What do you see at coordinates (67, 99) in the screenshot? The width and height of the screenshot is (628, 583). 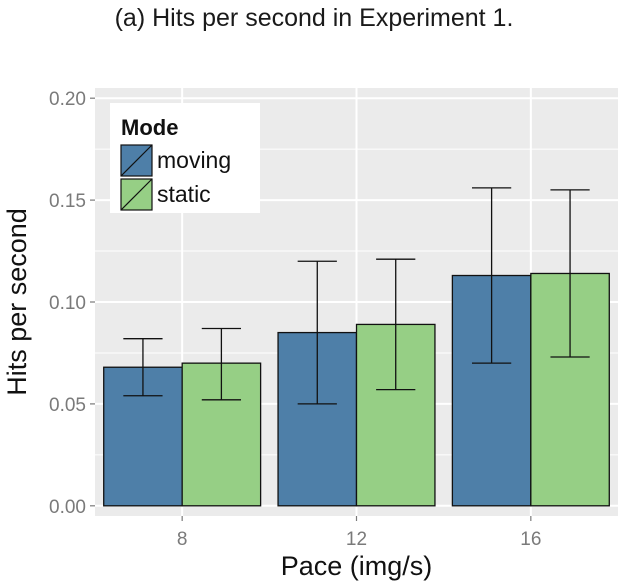 I see `y-tick-label: 0.20` at bounding box center [67, 99].